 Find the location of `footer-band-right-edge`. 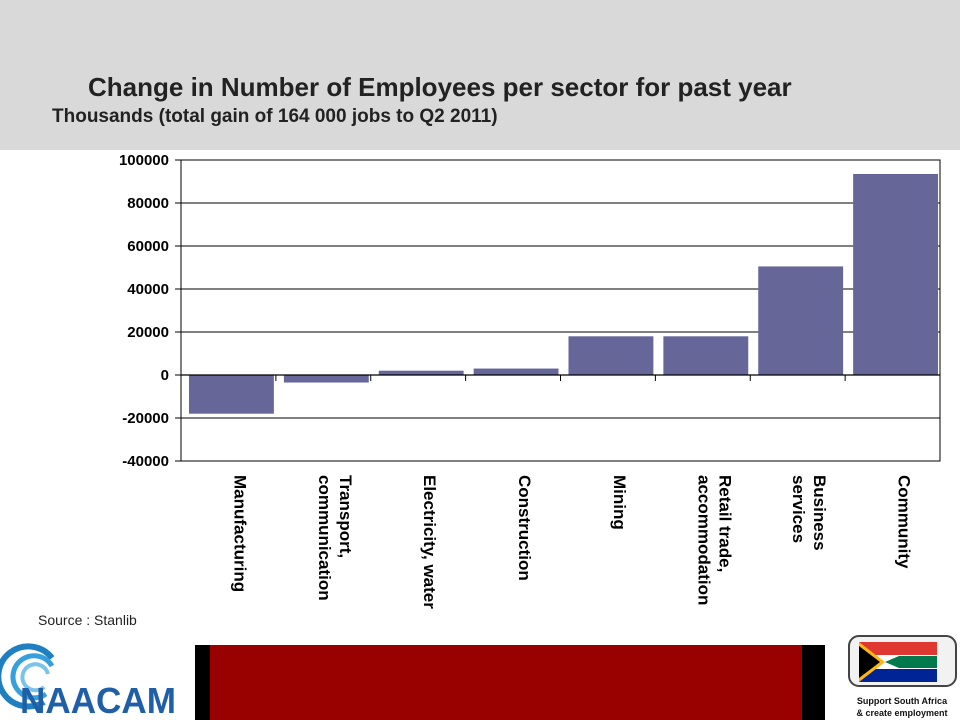

footer-band-right-edge is located at coordinates (813, 682).